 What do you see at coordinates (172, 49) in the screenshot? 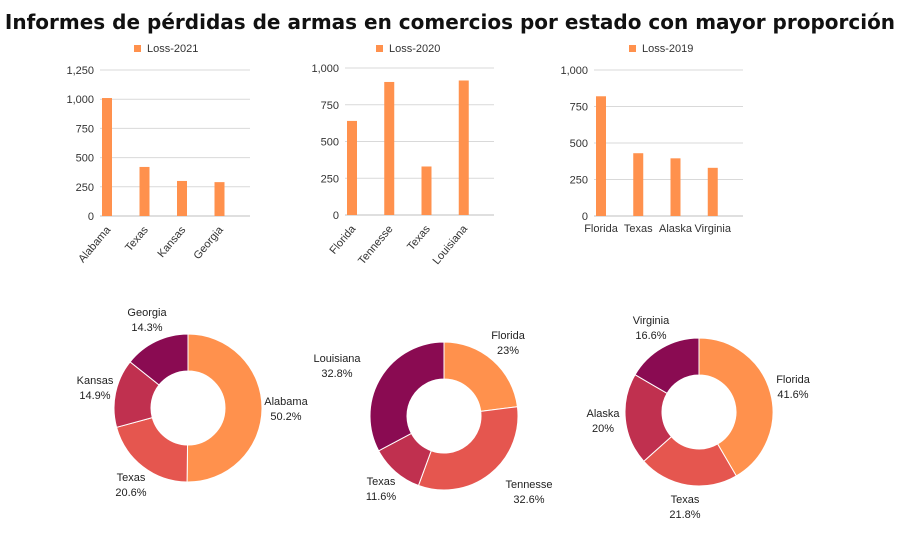
I see `legend-label: Loss-2021` at bounding box center [172, 49].